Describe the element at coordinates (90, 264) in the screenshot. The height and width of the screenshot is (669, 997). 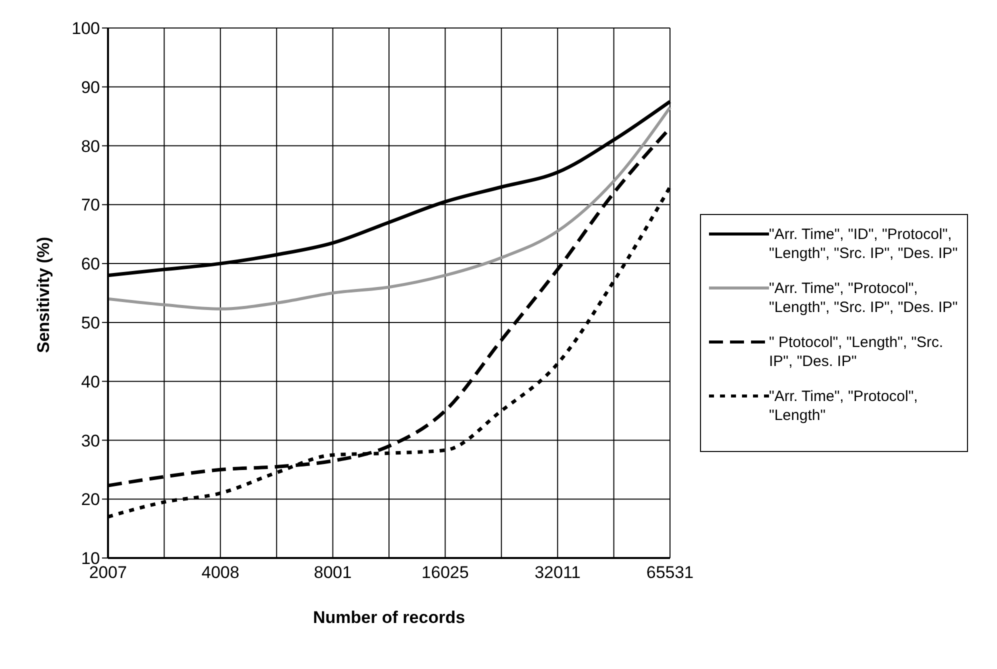
I see `y-tick-label: 60` at that location.